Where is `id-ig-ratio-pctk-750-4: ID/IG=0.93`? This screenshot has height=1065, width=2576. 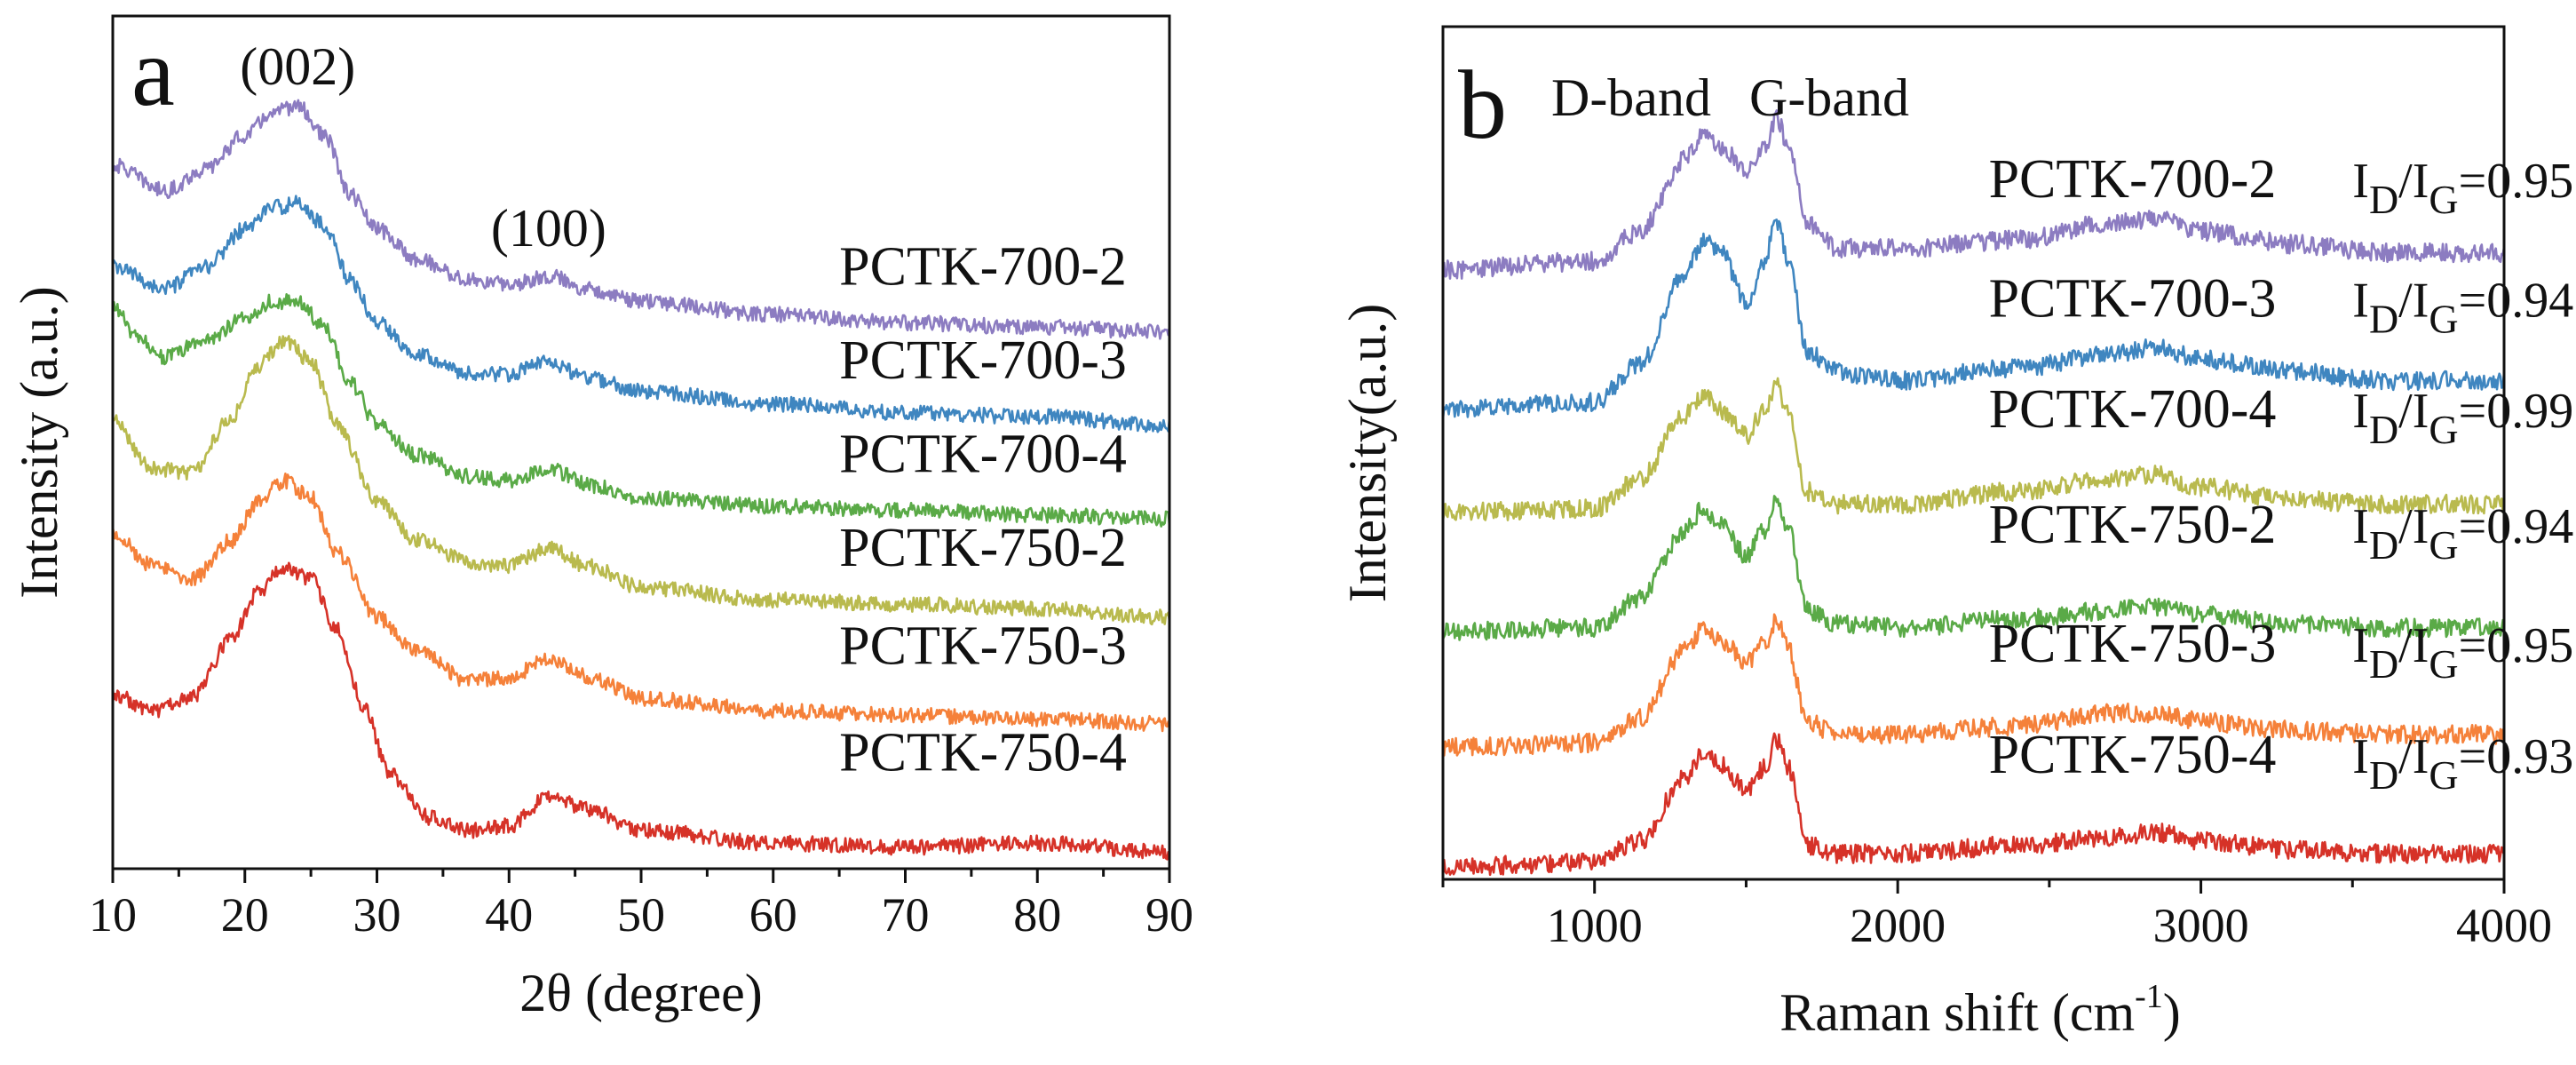
id-ig-ratio-pctk-750-4: ID/IG=0.93 is located at coordinates (2463, 763).